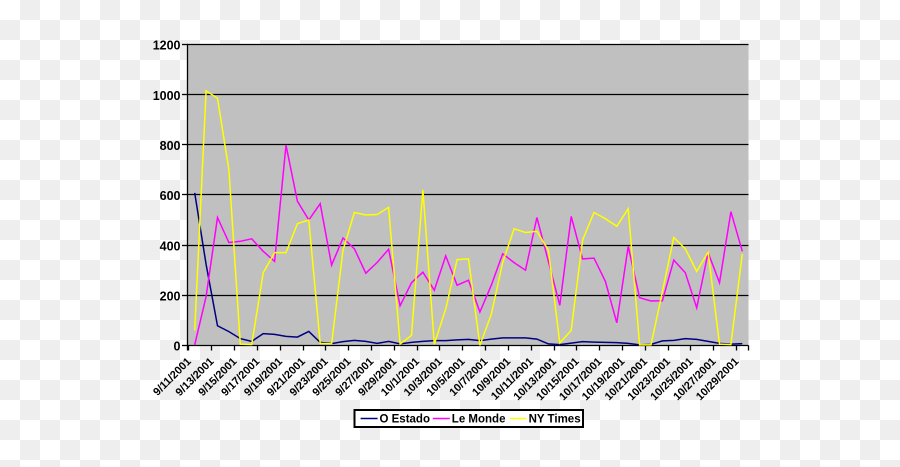 The image size is (900, 467). I want to click on svg-text: 1000, so click(167, 96).